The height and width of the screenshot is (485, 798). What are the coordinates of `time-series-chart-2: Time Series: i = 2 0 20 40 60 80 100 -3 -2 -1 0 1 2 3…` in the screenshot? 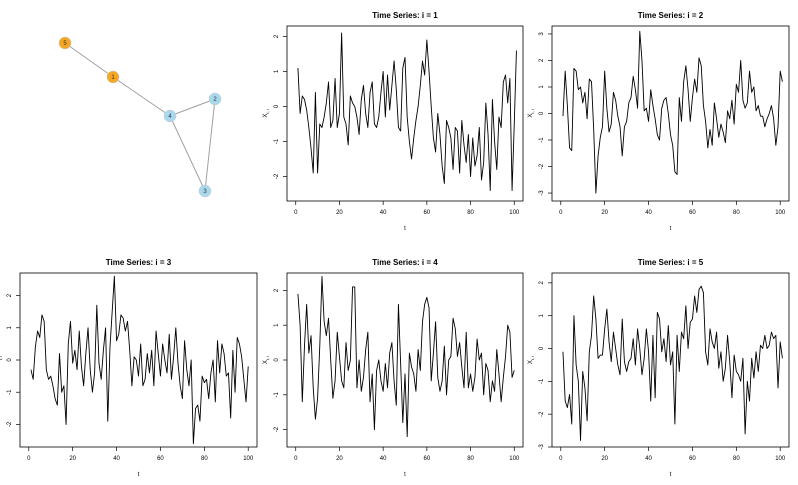 It's located at (659, 121).